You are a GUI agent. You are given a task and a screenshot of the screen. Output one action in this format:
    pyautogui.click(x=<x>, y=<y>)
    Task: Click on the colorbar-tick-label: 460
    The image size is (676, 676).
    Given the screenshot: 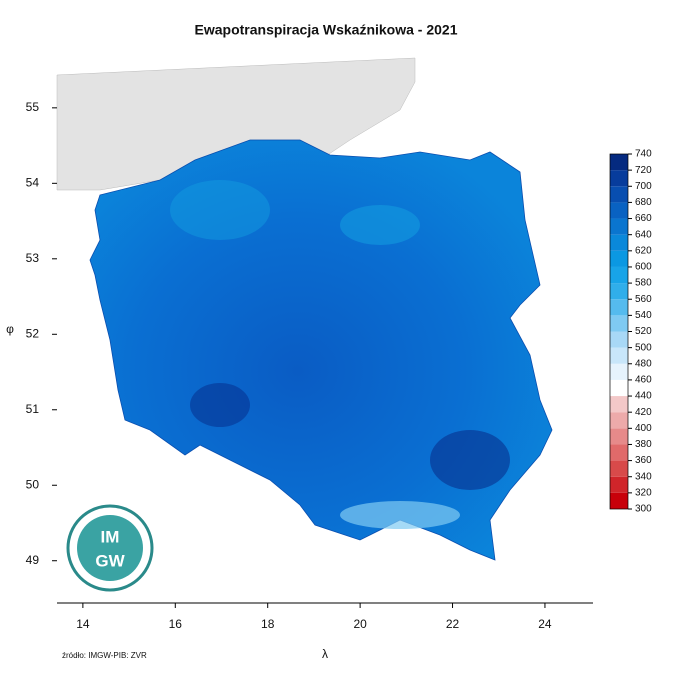 What is the action you would take?
    pyautogui.click(x=643, y=380)
    